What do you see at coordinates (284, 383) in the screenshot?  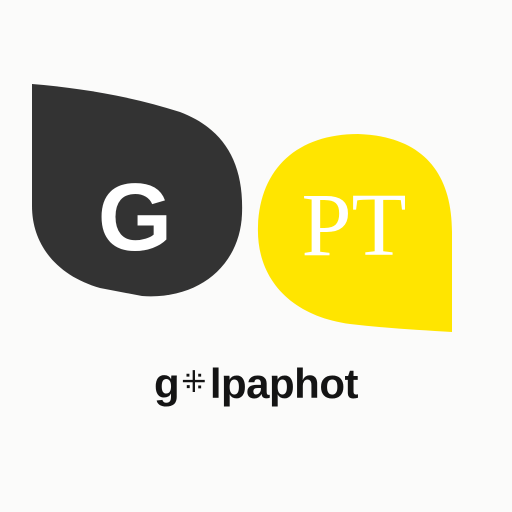 I see `wordmark-suffix: lpaphot` at bounding box center [284, 383].